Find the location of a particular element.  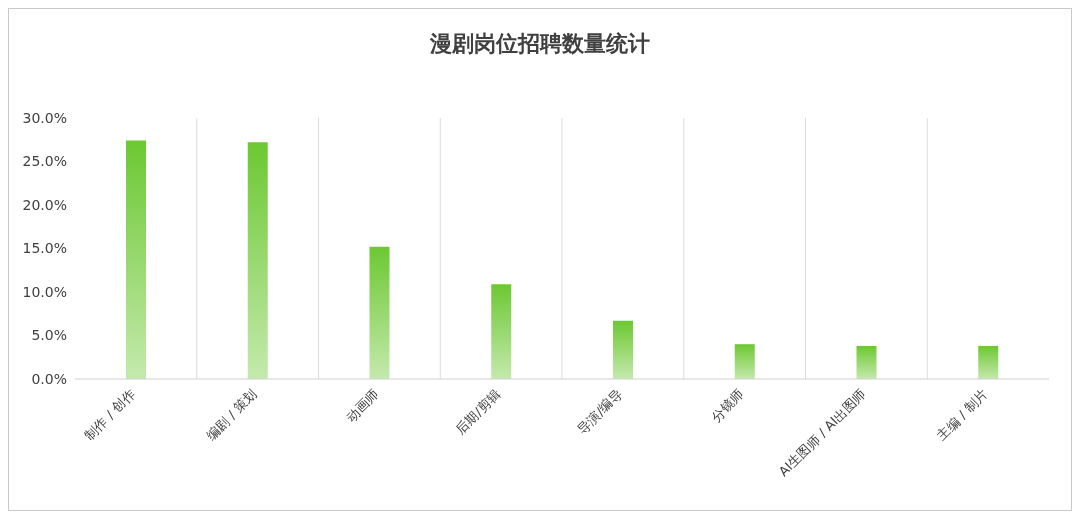

y-tick-label: 10.0% is located at coordinates (44, 291).